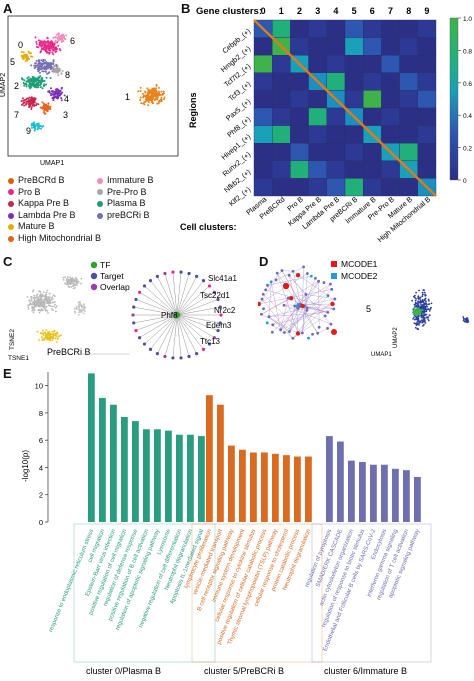  What do you see at coordinates (25, 466) in the screenshot?
I see `y-axis-label: -log10(p)` at bounding box center [25, 466].